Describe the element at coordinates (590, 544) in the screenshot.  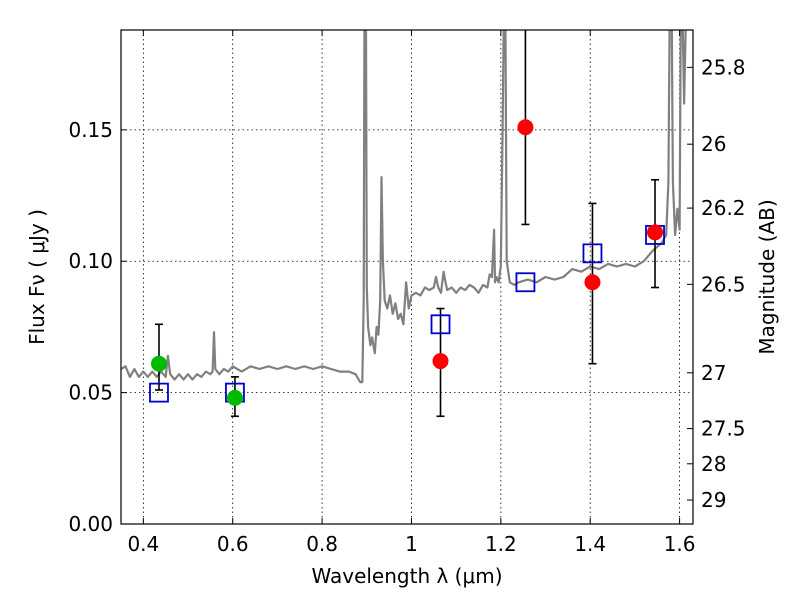
I see `x-tick-label: 1.4` at that location.